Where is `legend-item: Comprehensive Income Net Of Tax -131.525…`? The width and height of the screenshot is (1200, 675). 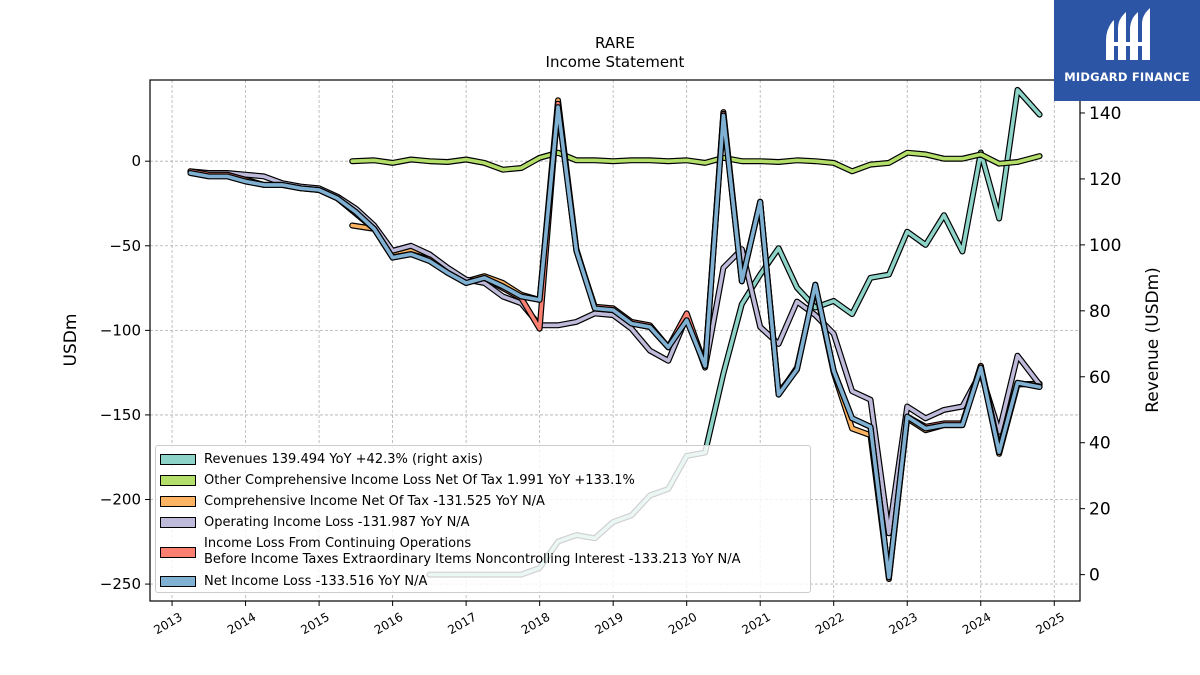
legend-item: Comprehensive Income Net Of Tax -131.525… is located at coordinates (482, 501).